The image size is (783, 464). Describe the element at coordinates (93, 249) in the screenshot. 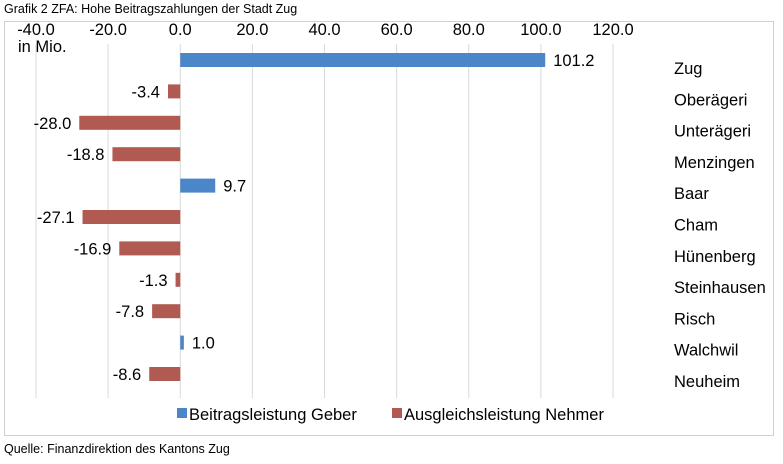

I see `data-label: -16.9` at that location.